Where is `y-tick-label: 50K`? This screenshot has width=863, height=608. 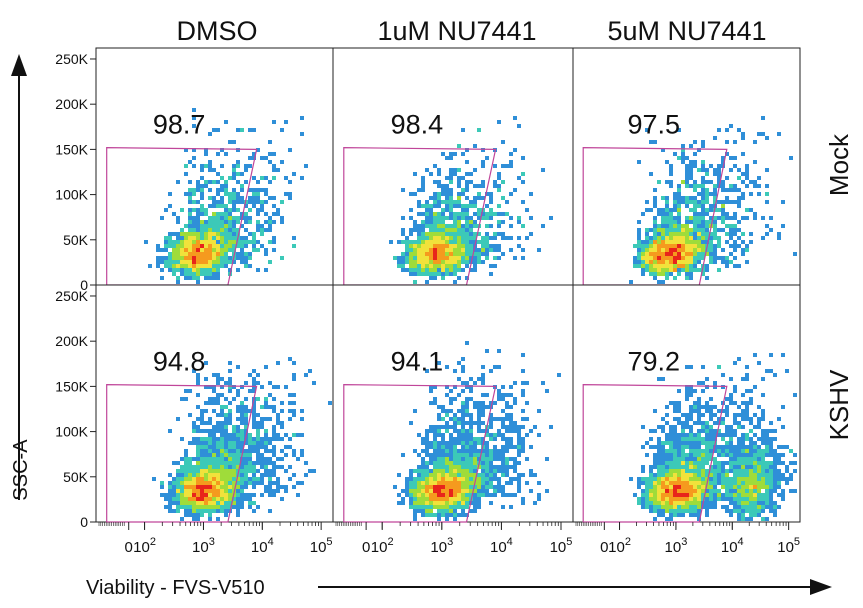
y-tick-label: 50K is located at coordinates (76, 240).